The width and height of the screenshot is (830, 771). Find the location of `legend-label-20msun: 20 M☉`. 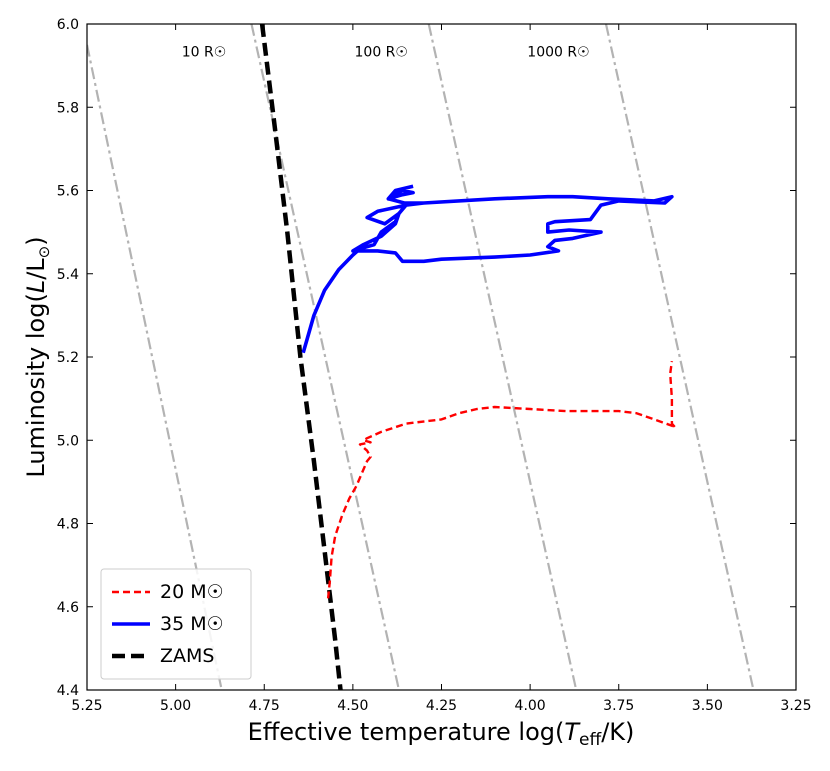

legend-label-20msun: 20 M☉ is located at coordinates (192, 592).